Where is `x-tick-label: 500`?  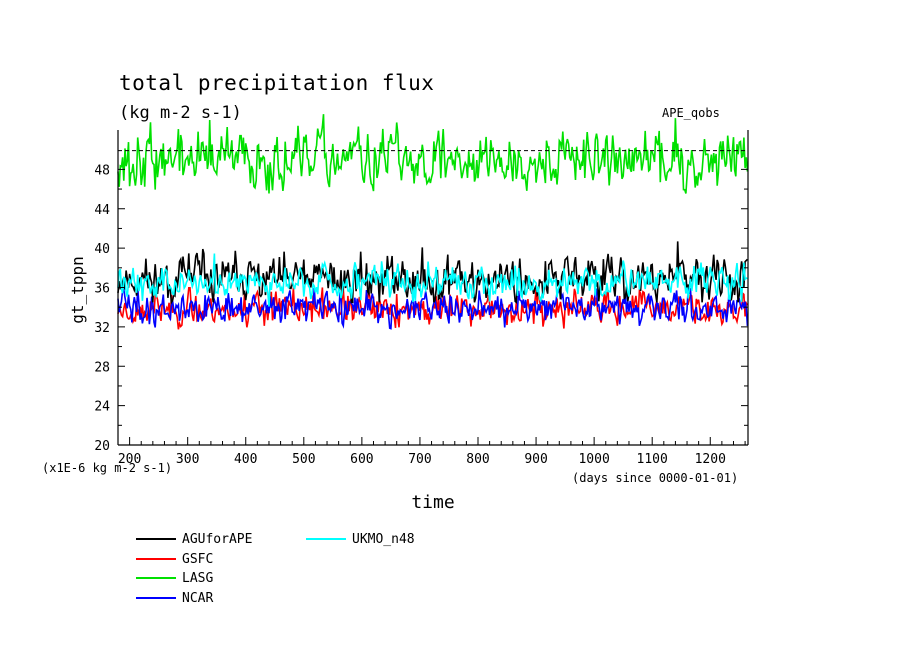
x-tick-label: 500 is located at coordinates (303, 459).